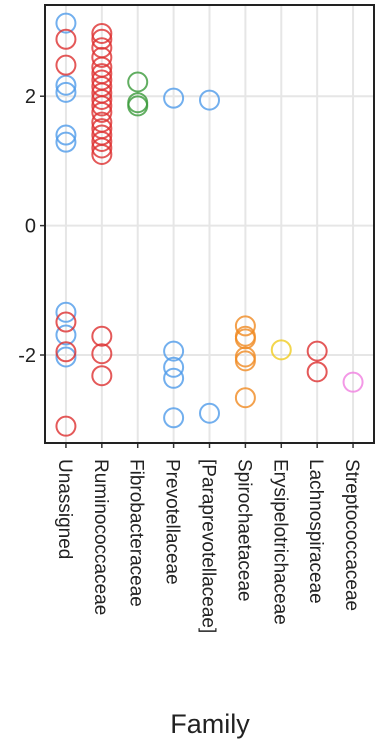 The image size is (376, 744). Describe the element at coordinates (243, 530) in the screenshot. I see `x-tick-label: Spirochaetaceae` at that location.